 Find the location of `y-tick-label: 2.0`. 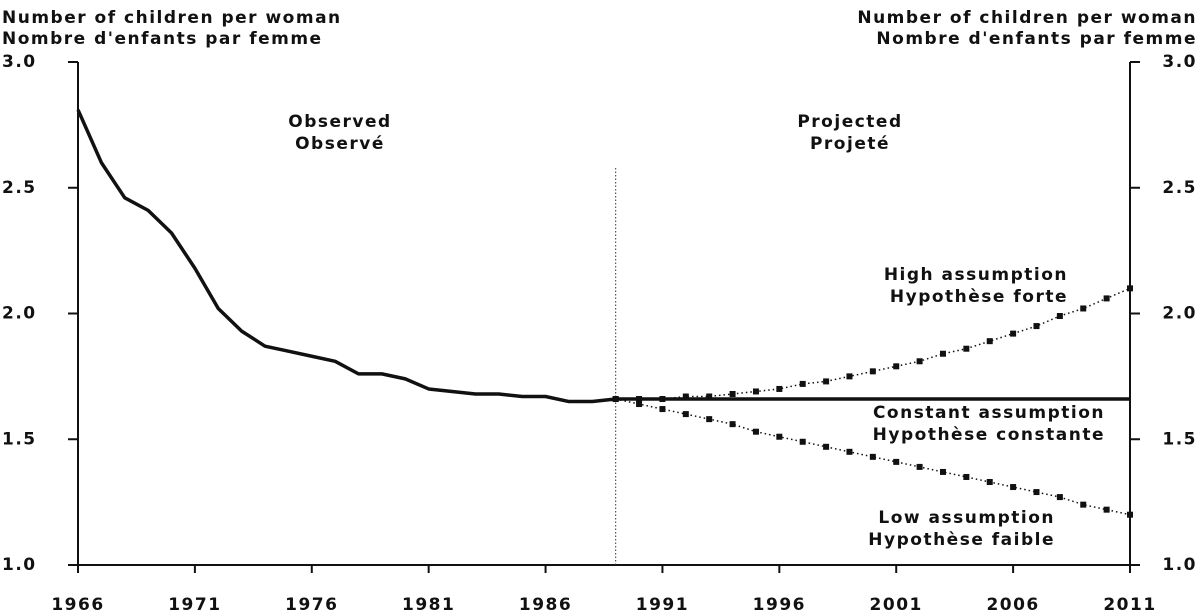

y-tick-label: 2.0 is located at coordinates (19, 314).